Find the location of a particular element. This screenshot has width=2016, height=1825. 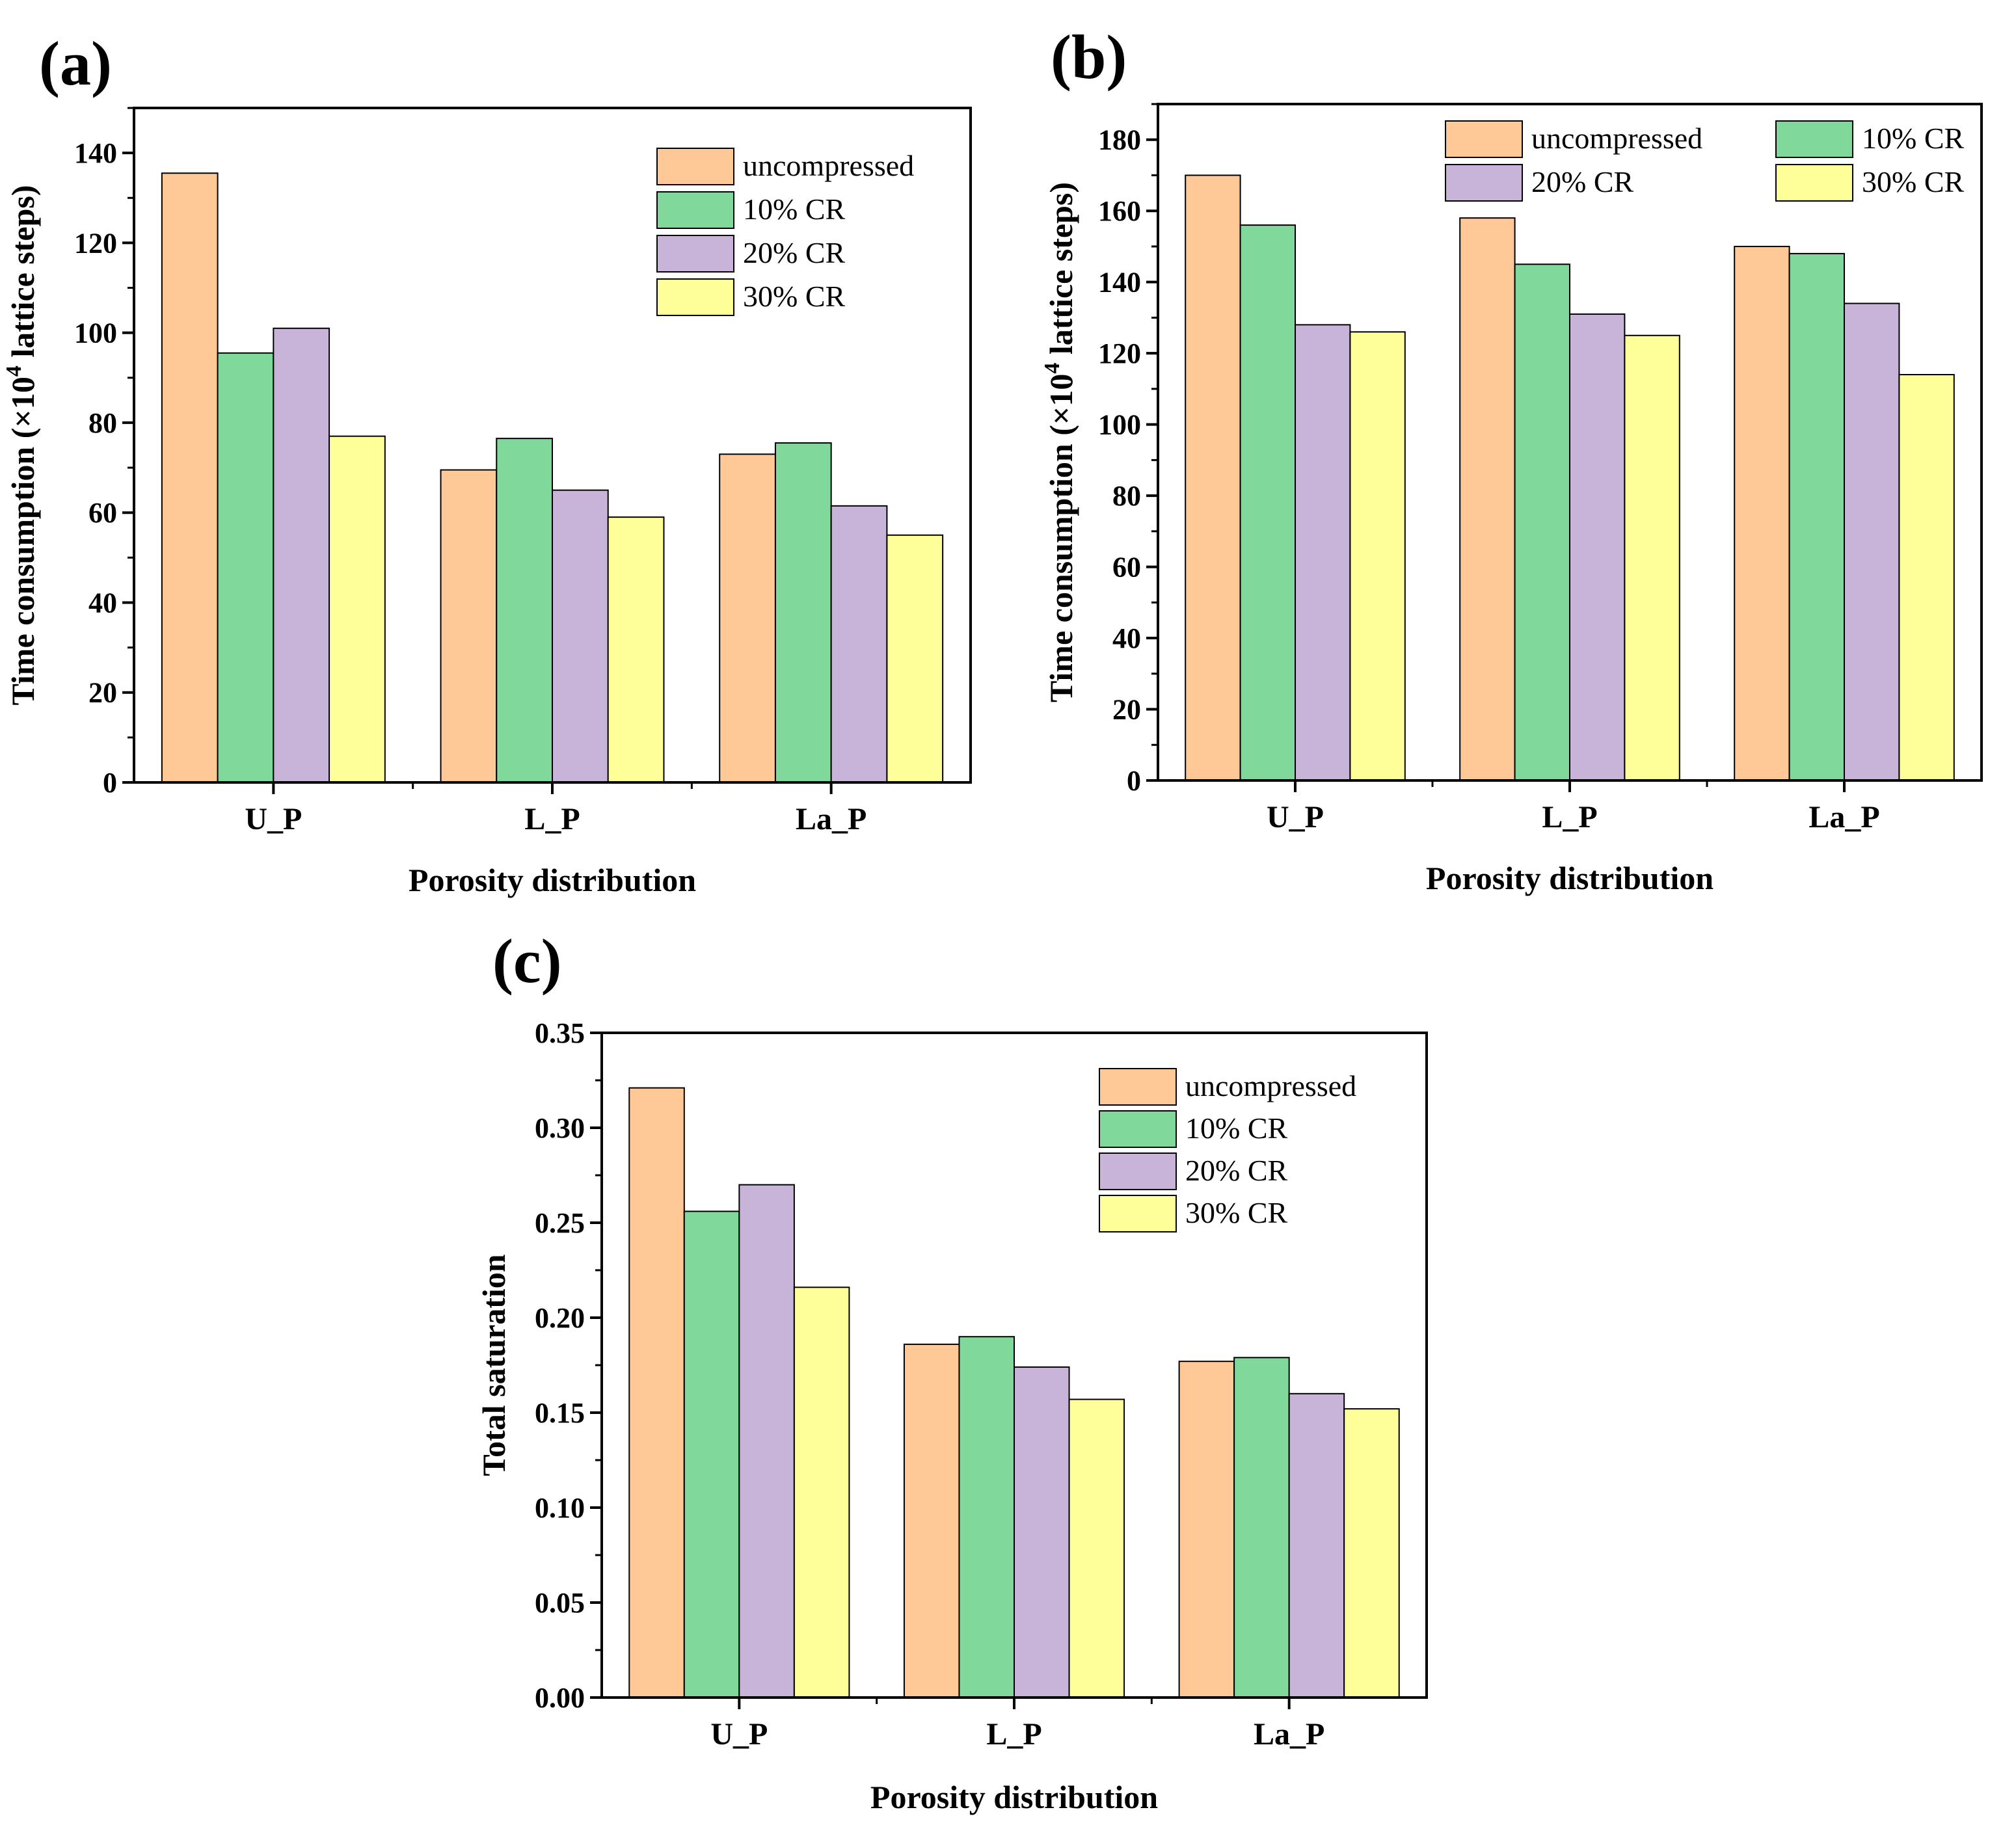

y-tick-label: 60 is located at coordinates (102, 513).